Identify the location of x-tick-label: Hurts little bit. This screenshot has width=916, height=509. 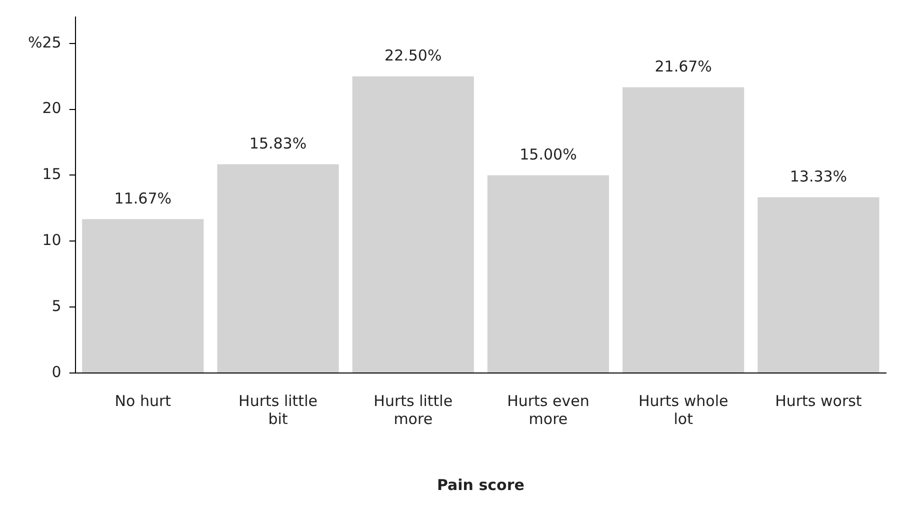
(278, 410).